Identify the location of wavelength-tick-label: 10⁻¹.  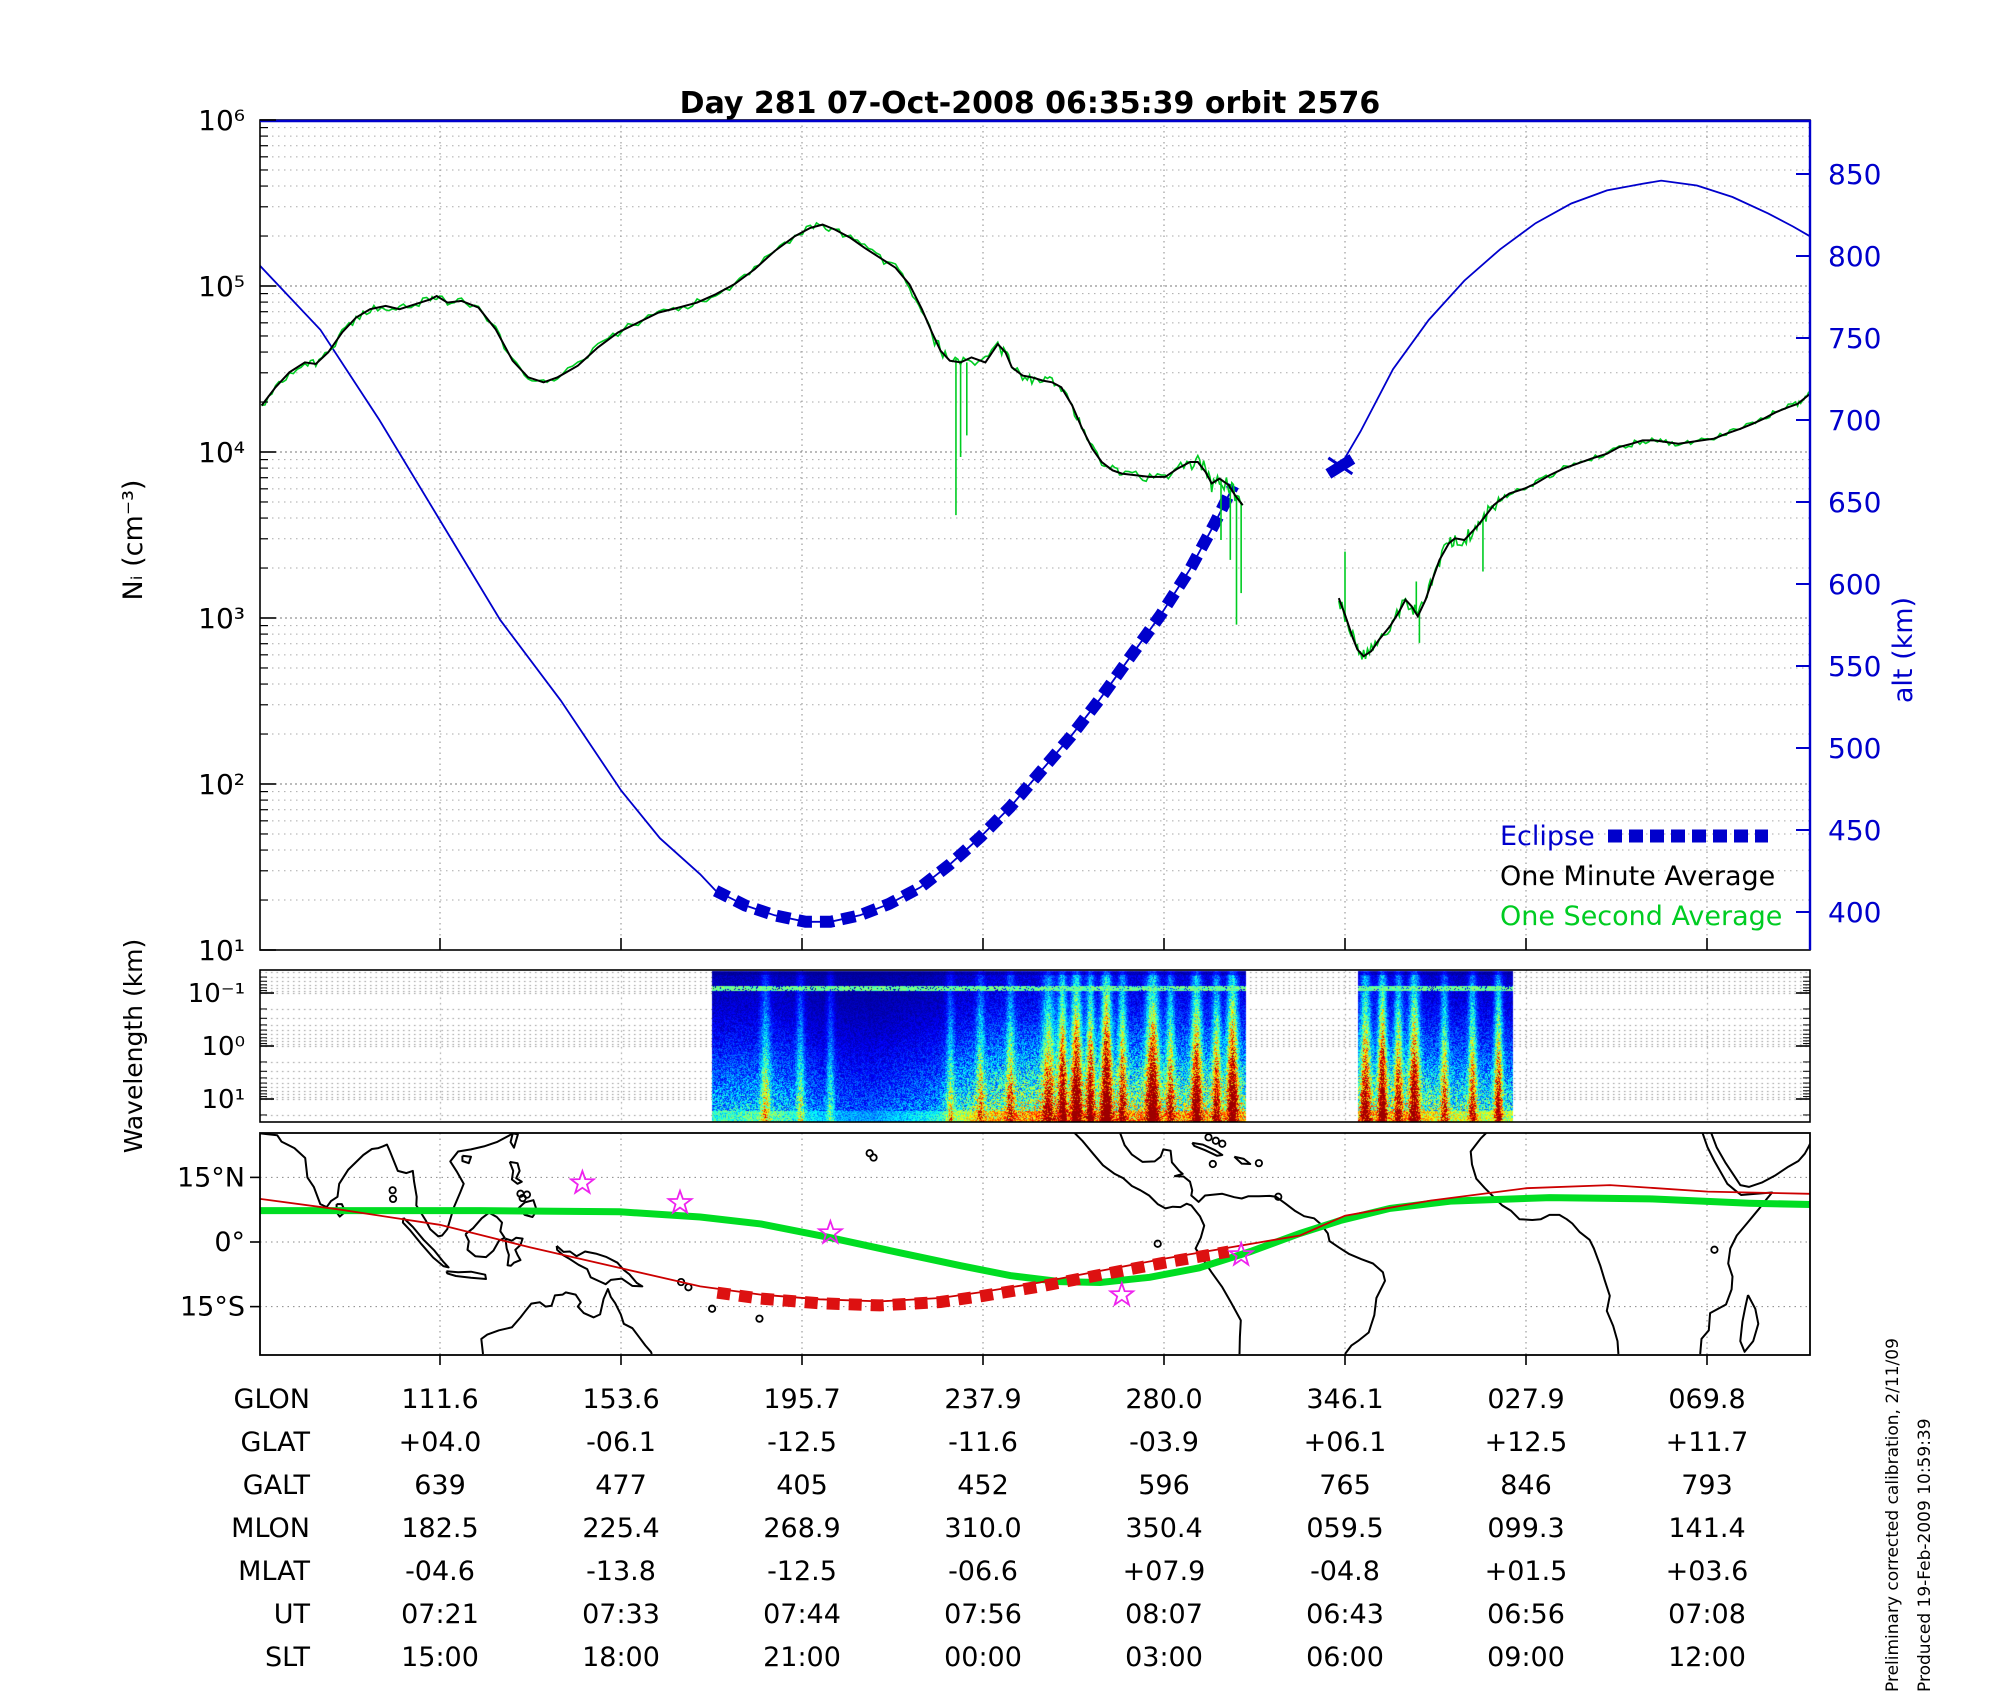
(216, 994).